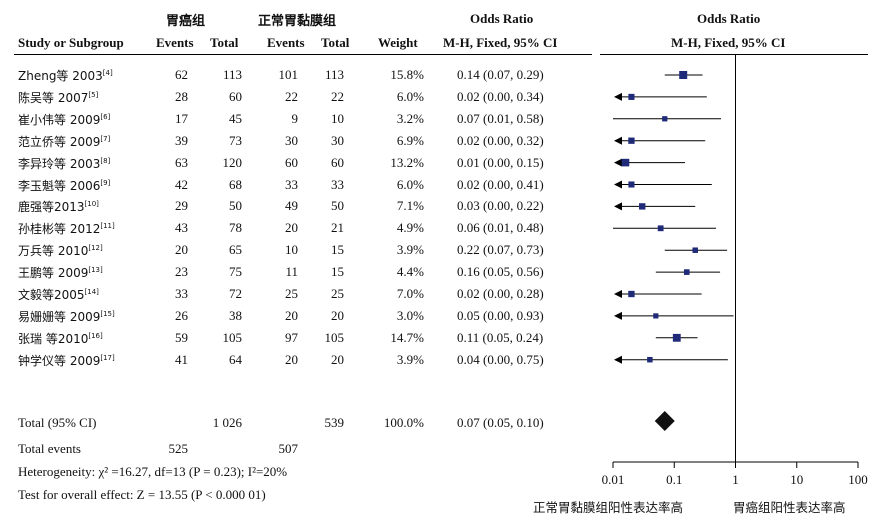  What do you see at coordinates (49, 448) in the screenshot?
I see `total-events-label: Total events` at bounding box center [49, 448].